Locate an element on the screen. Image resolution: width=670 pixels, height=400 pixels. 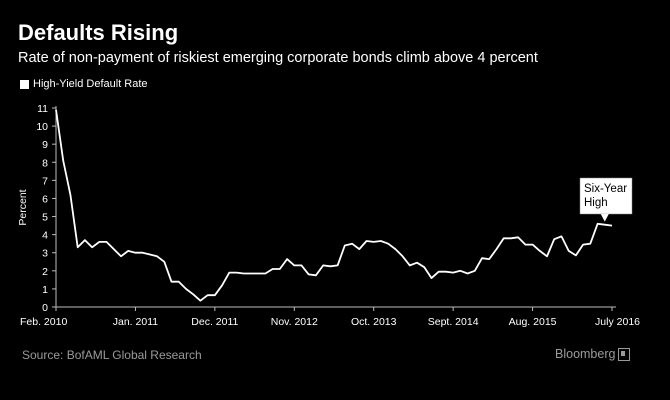
y-tick-label-11: 11 is located at coordinates (42, 109).